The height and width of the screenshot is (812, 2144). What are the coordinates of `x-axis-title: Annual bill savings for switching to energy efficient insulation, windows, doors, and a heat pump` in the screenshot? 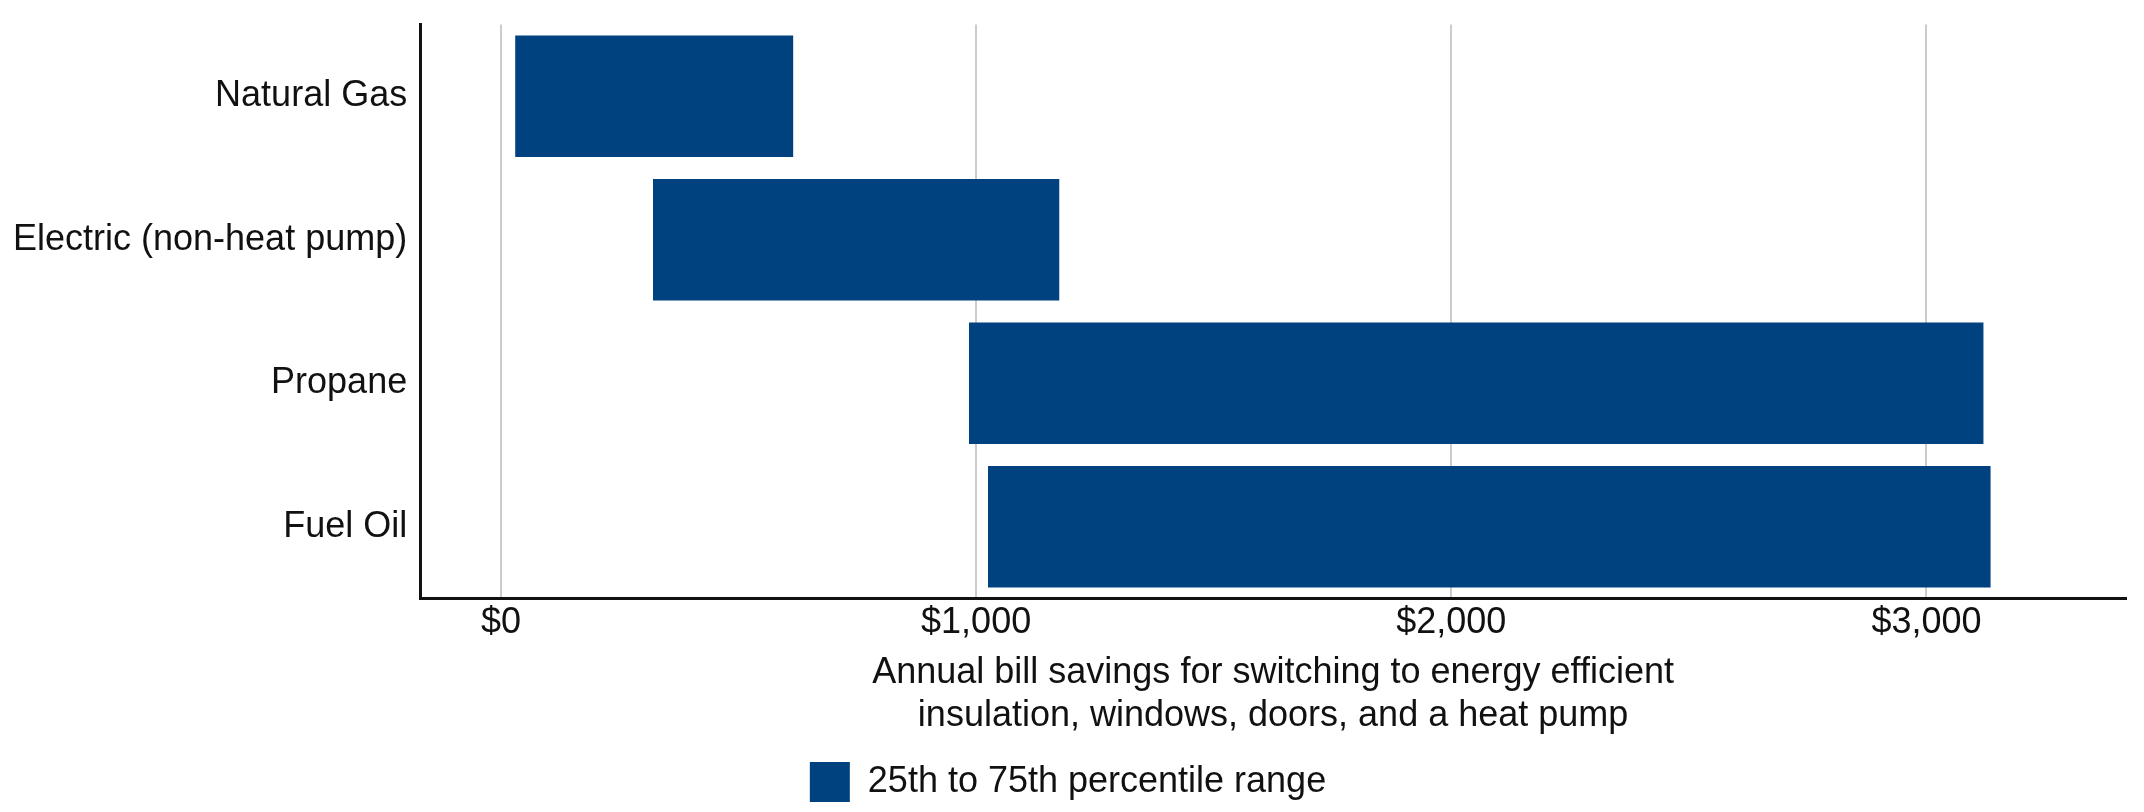 It's located at (1273, 692).